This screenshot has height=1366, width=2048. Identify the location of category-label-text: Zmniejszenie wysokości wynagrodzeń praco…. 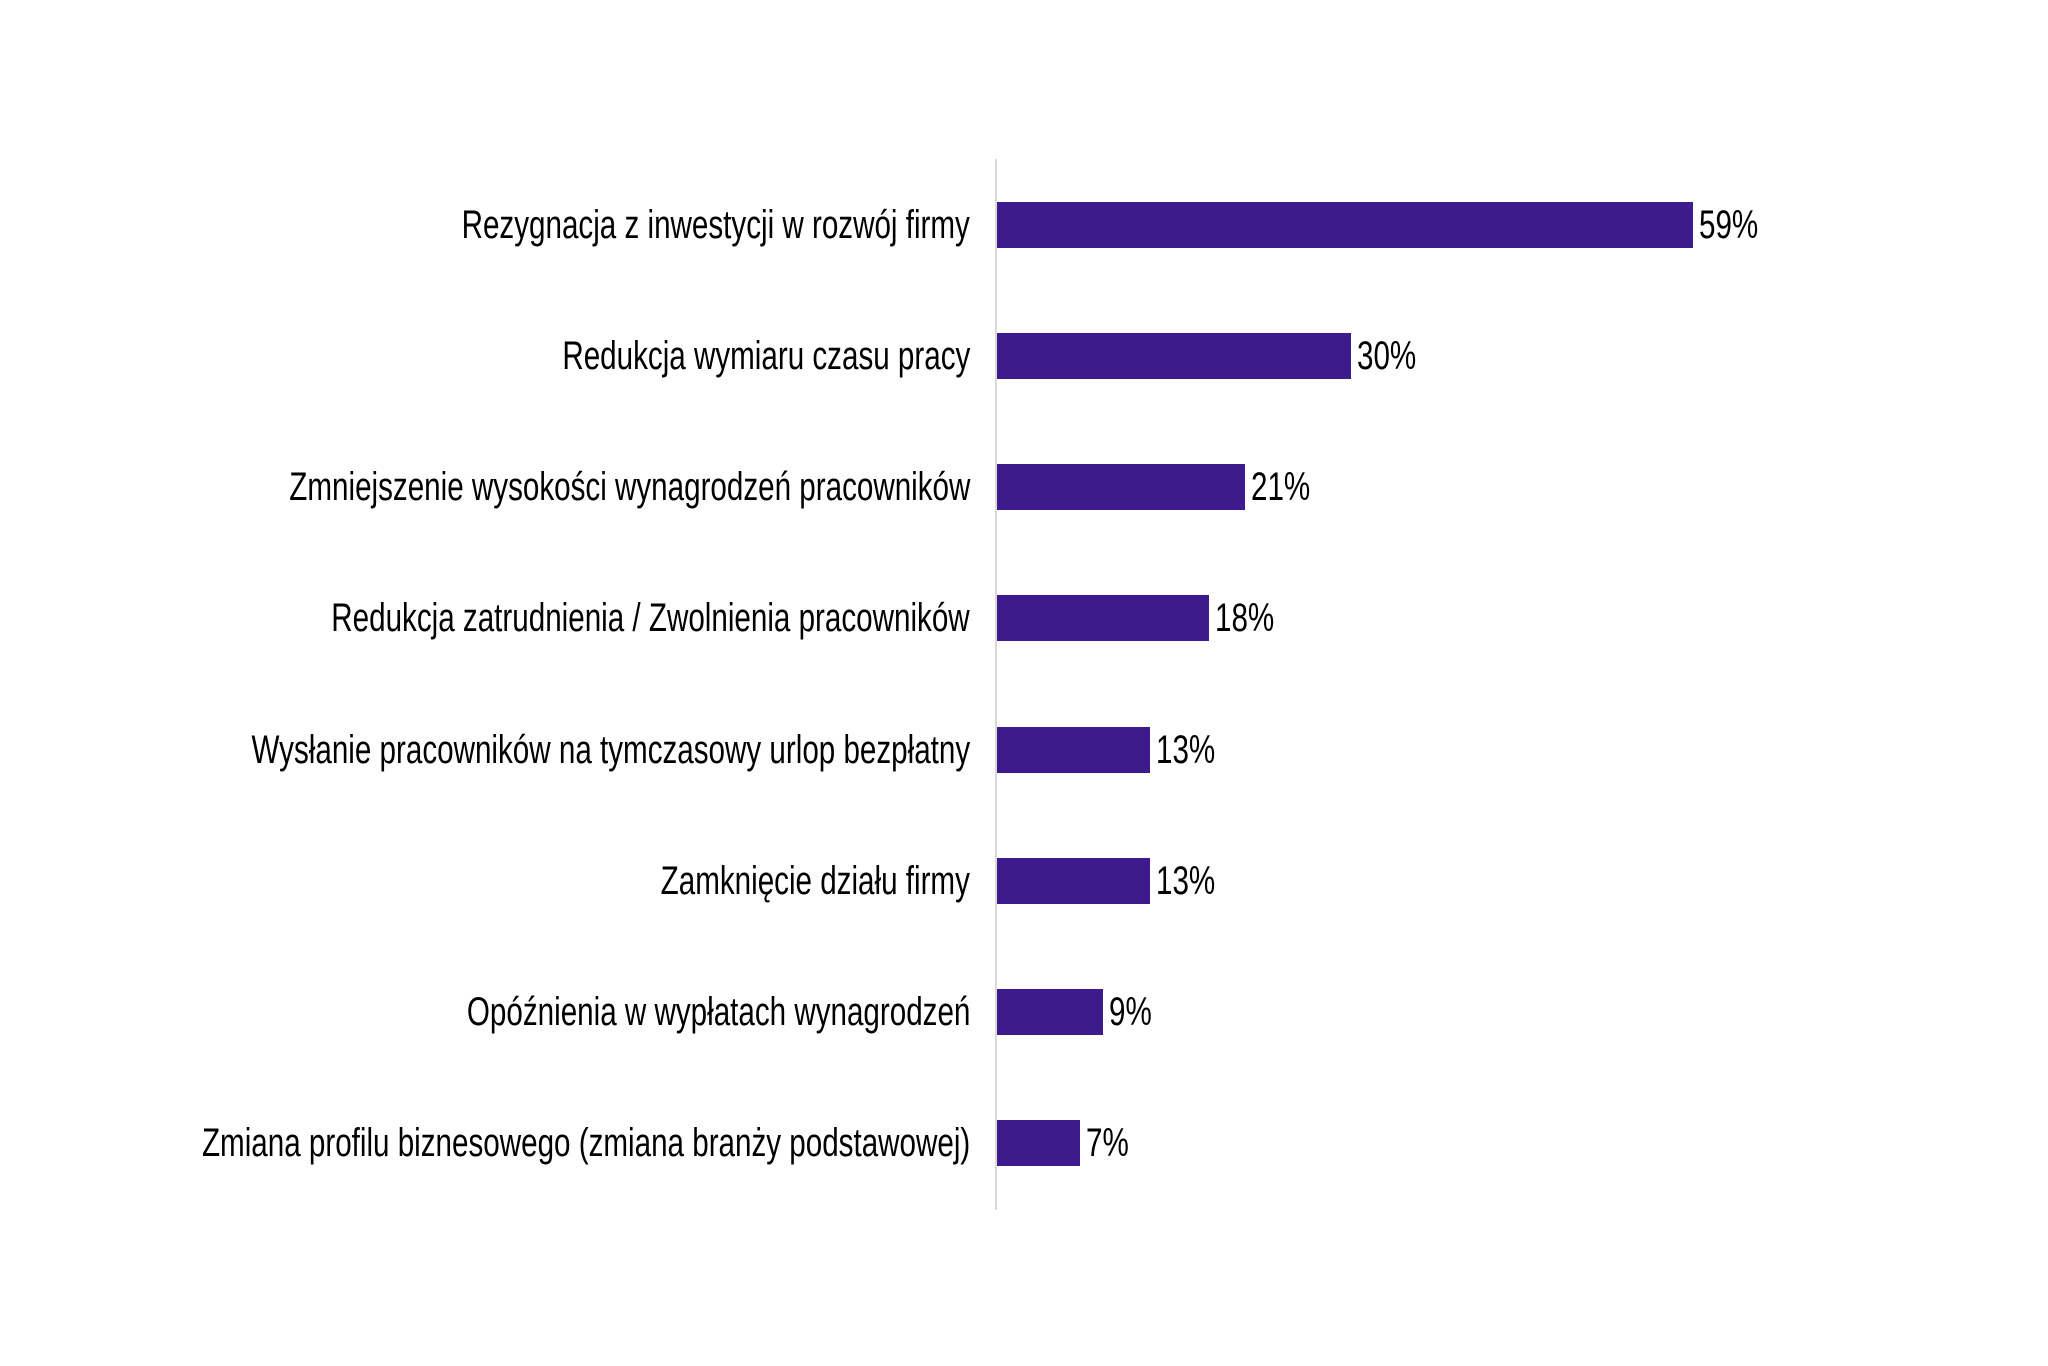
(629, 486).